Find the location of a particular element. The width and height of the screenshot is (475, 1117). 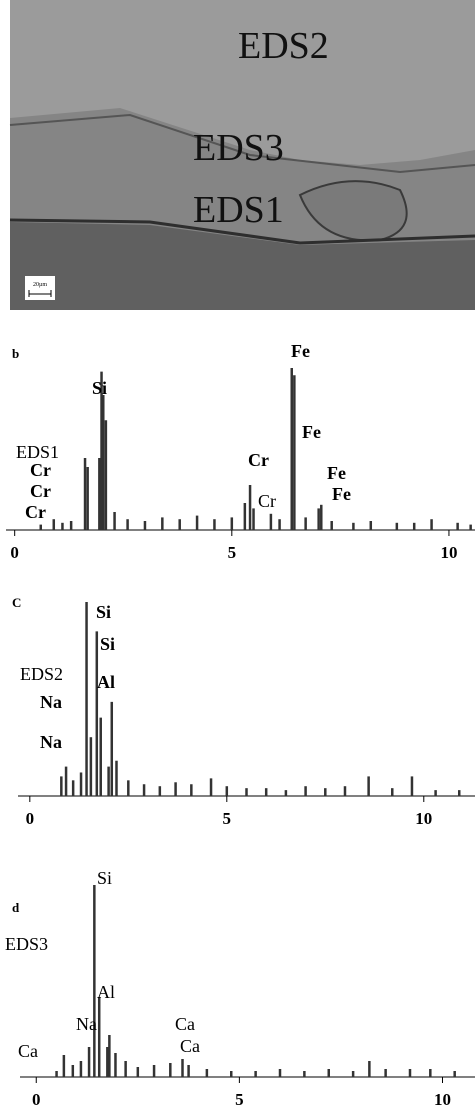

scale-text: 20µm is located at coordinates (40, 285).